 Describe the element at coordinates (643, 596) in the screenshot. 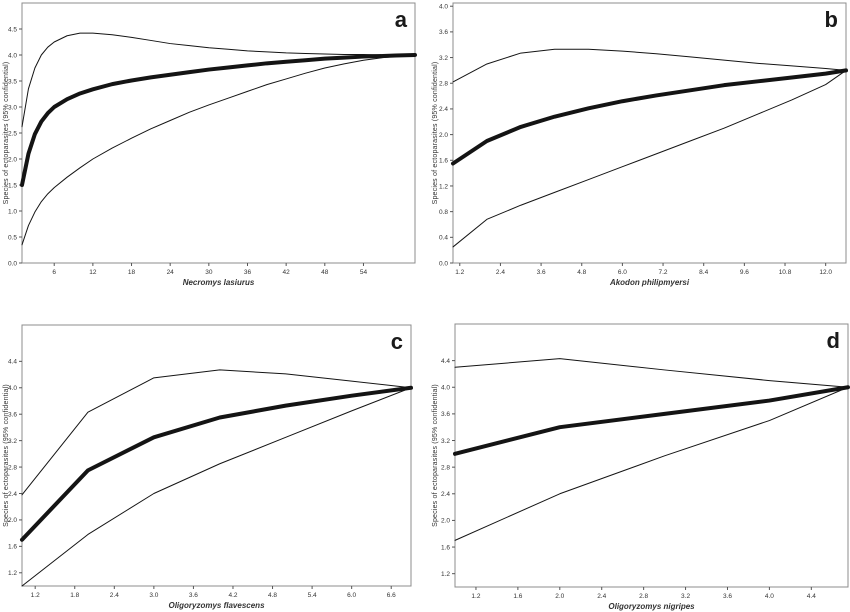

I see `x-tick-label: 2.8` at that location.